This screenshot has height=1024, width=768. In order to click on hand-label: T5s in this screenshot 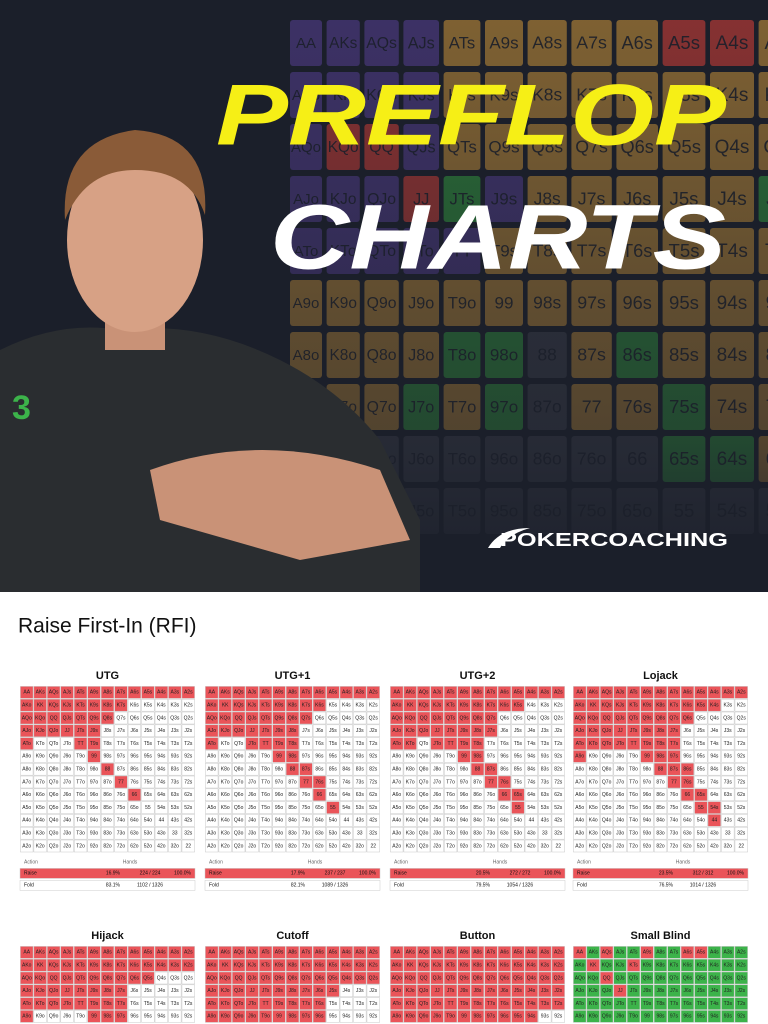, I will do `click(518, 1004)`.